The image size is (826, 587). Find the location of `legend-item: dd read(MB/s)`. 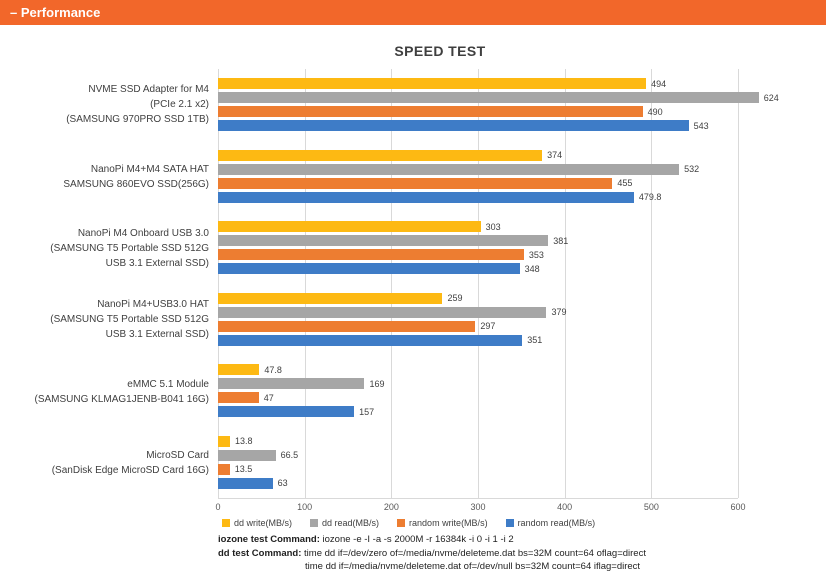

legend-item: dd read(MB/s) is located at coordinates (344, 523).